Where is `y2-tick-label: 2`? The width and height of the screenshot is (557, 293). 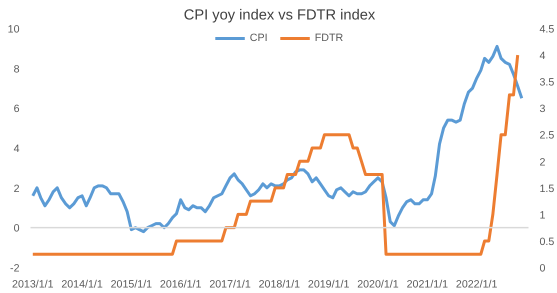 y2-tick-label: 2 is located at coordinates (543, 162).